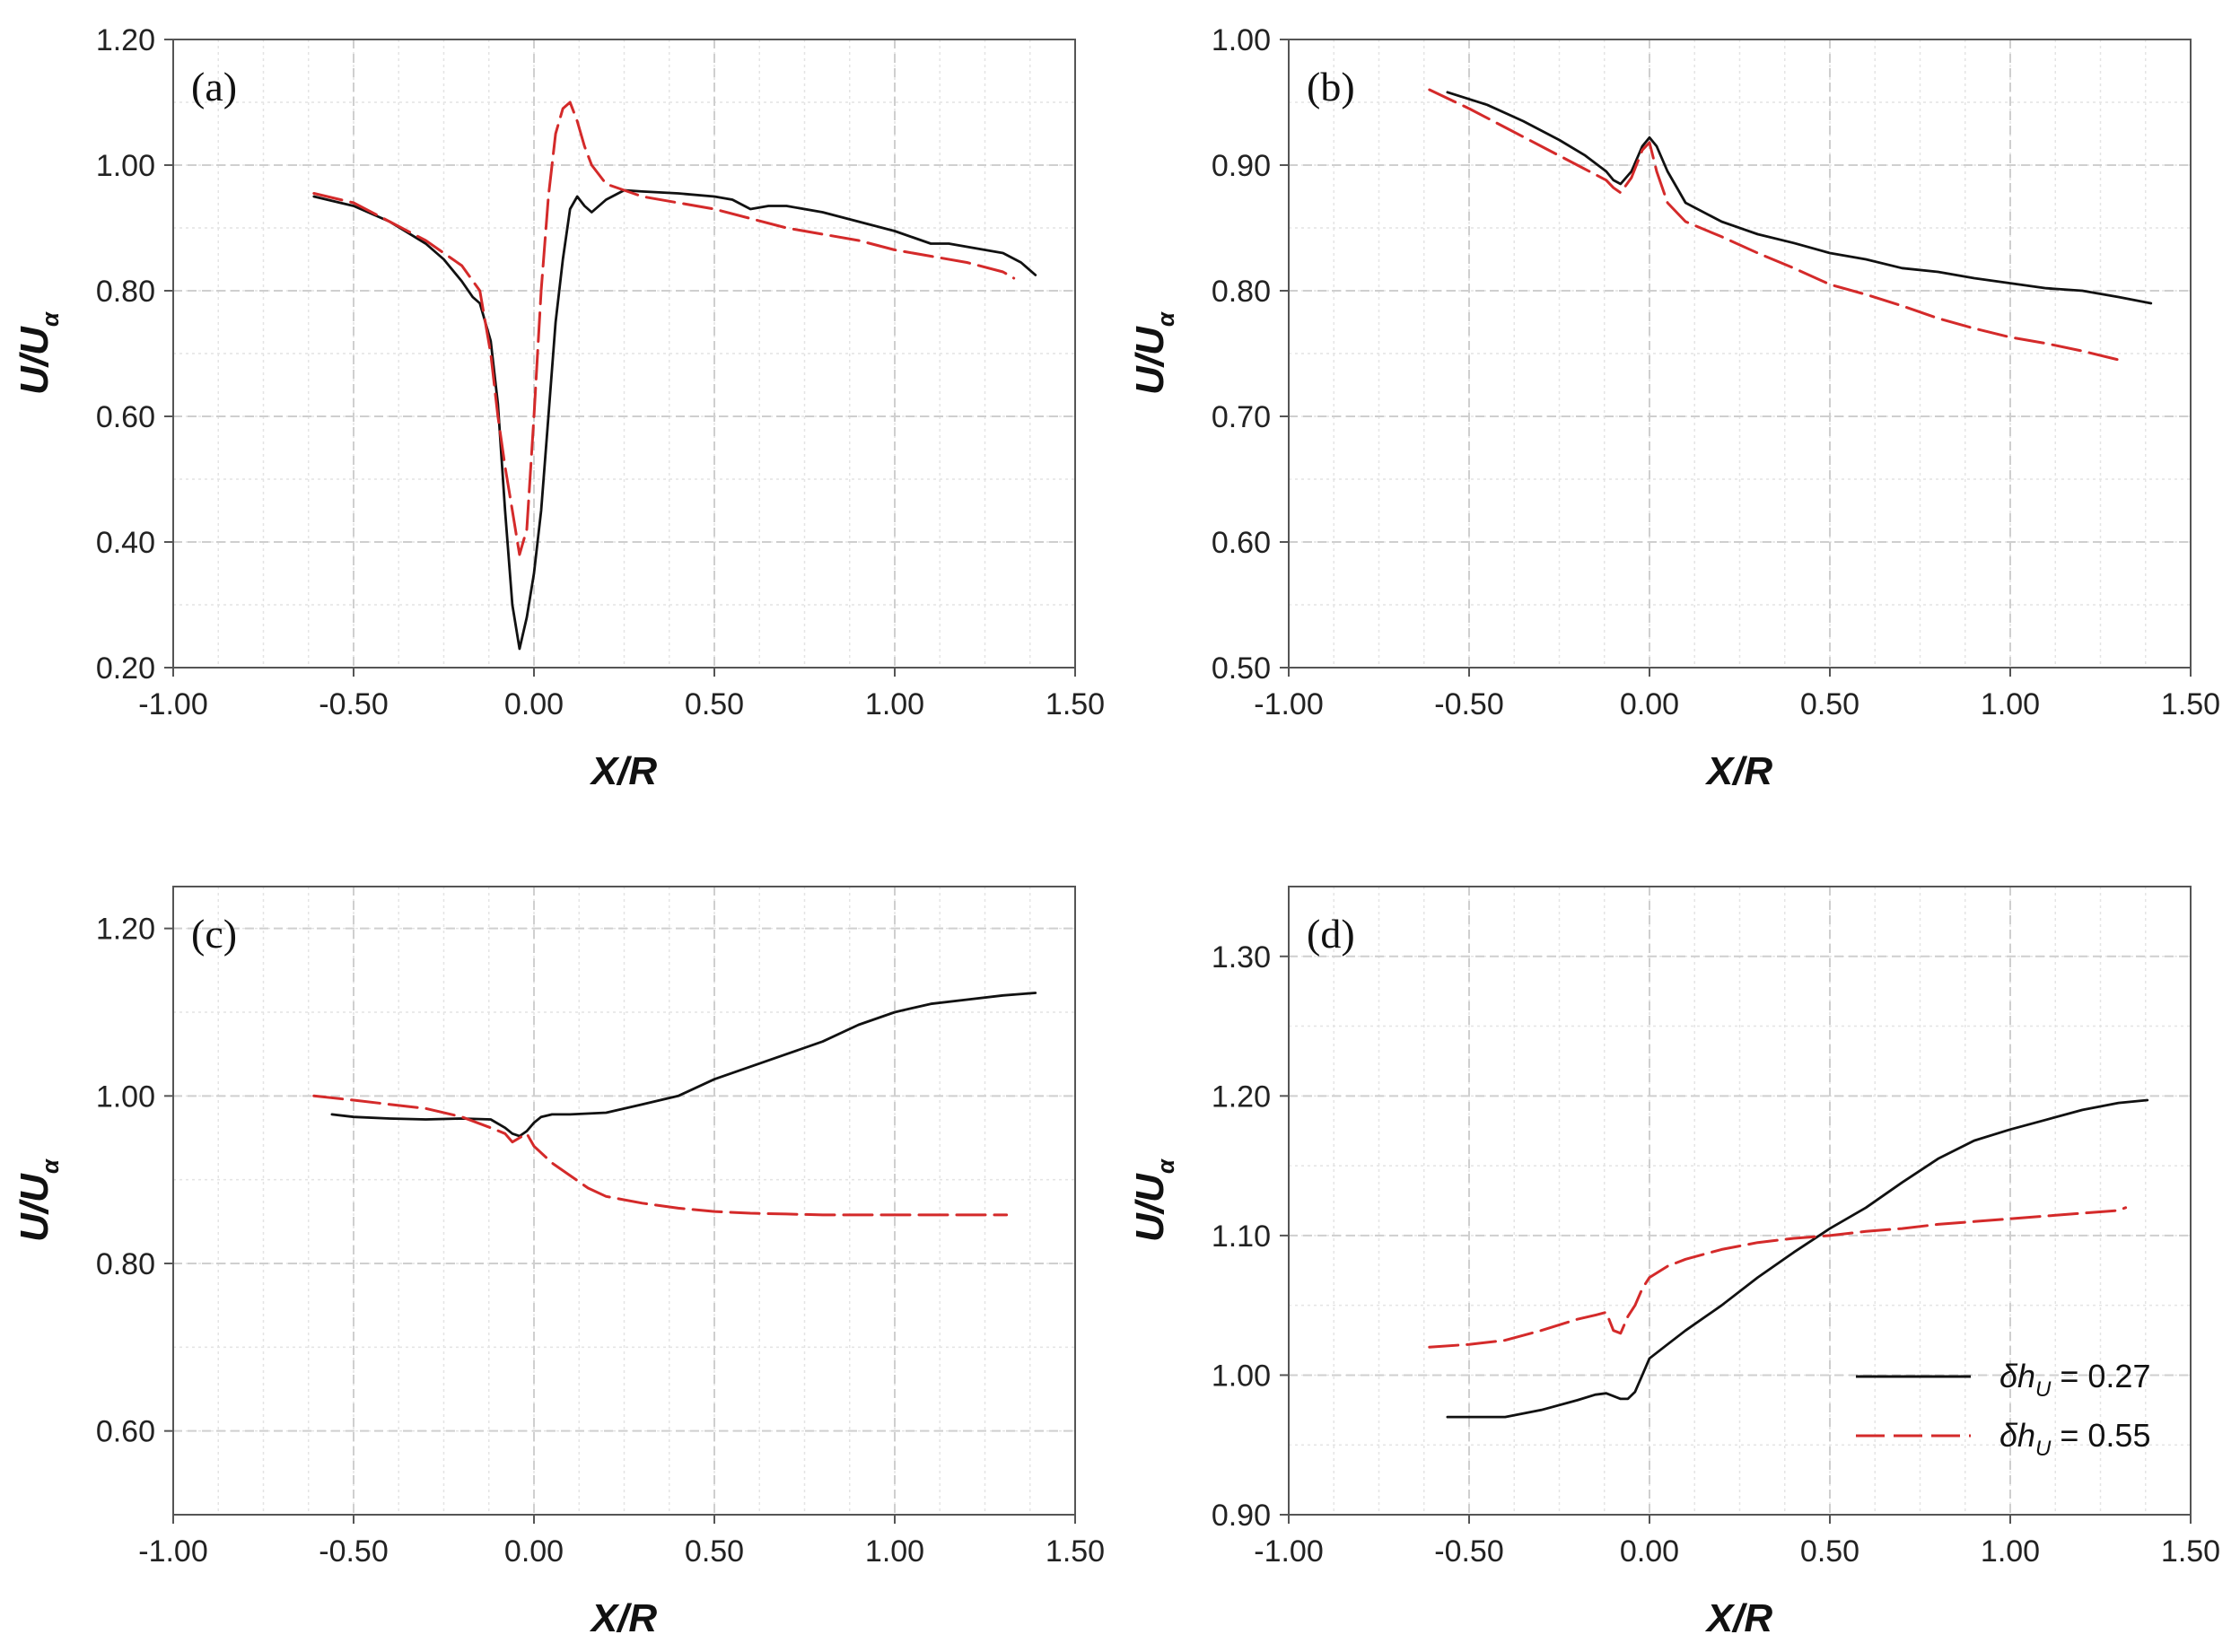  Describe the element at coordinates (1150, 1207) in the screenshot. I see `y-axis-label-main-d: U/U` at that location.